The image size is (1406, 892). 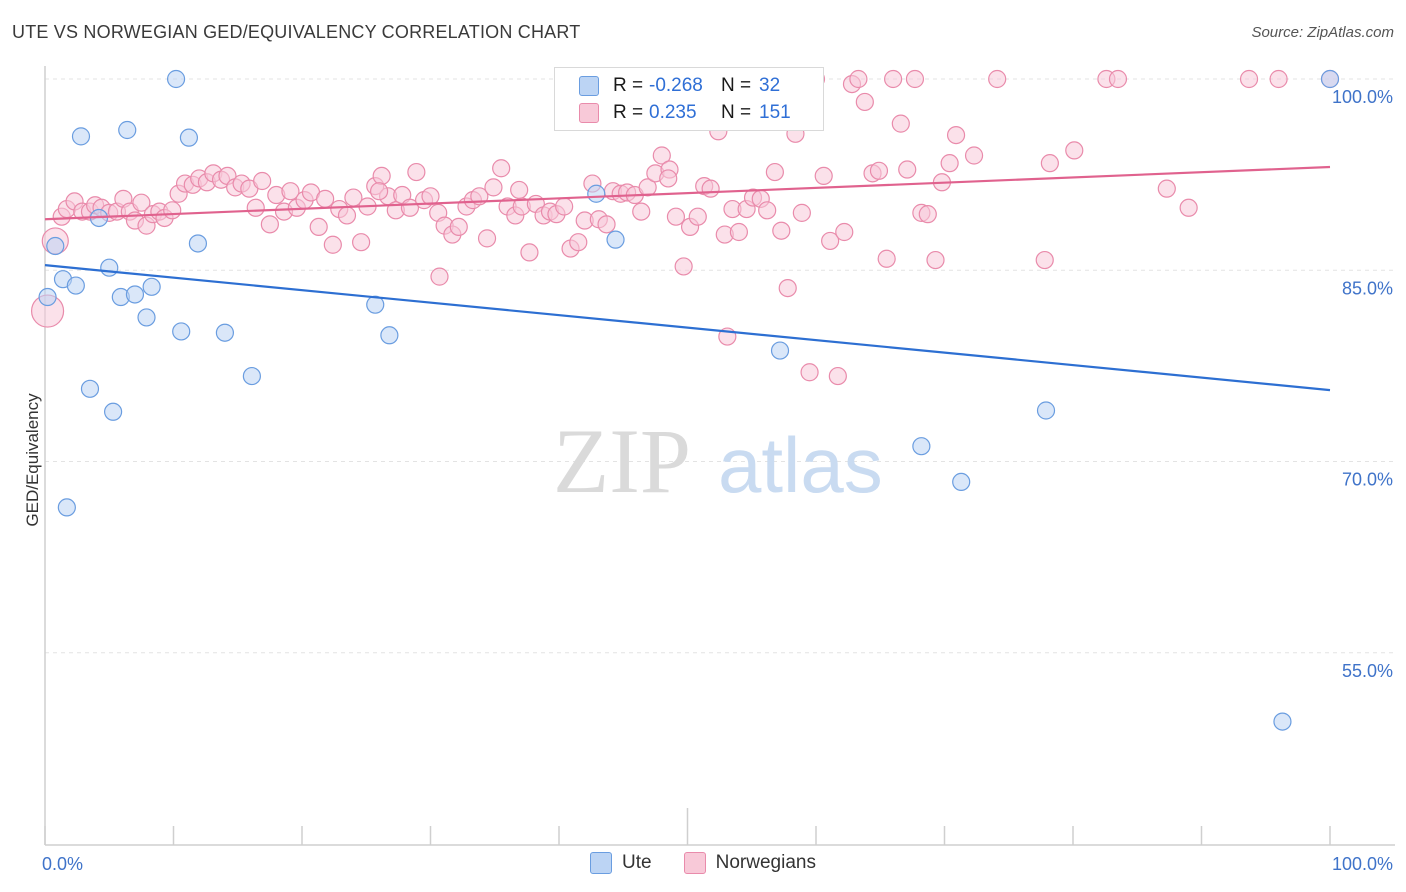 What do you see at coordinates (62, 864) in the screenshot?
I see `x-tick-label: 0.0%` at bounding box center [62, 864].